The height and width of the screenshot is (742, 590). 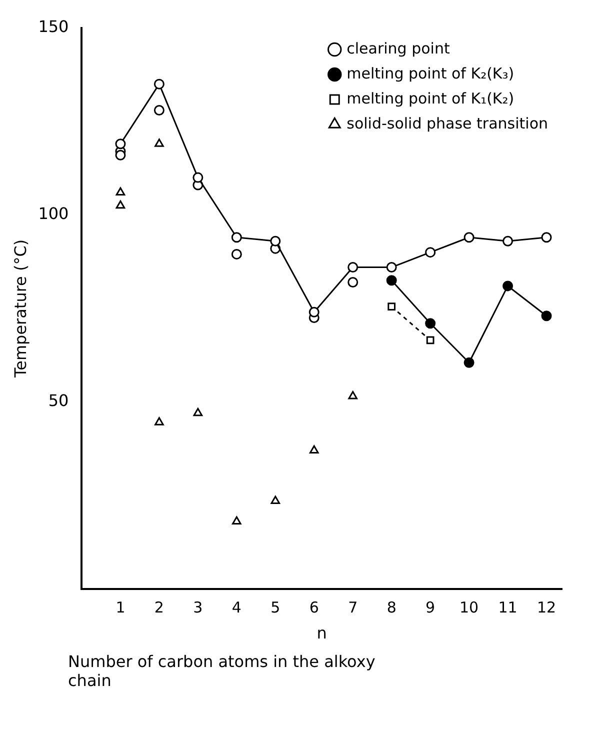 What do you see at coordinates (58, 400) in the screenshot?
I see `y-tick-label: 50` at bounding box center [58, 400].